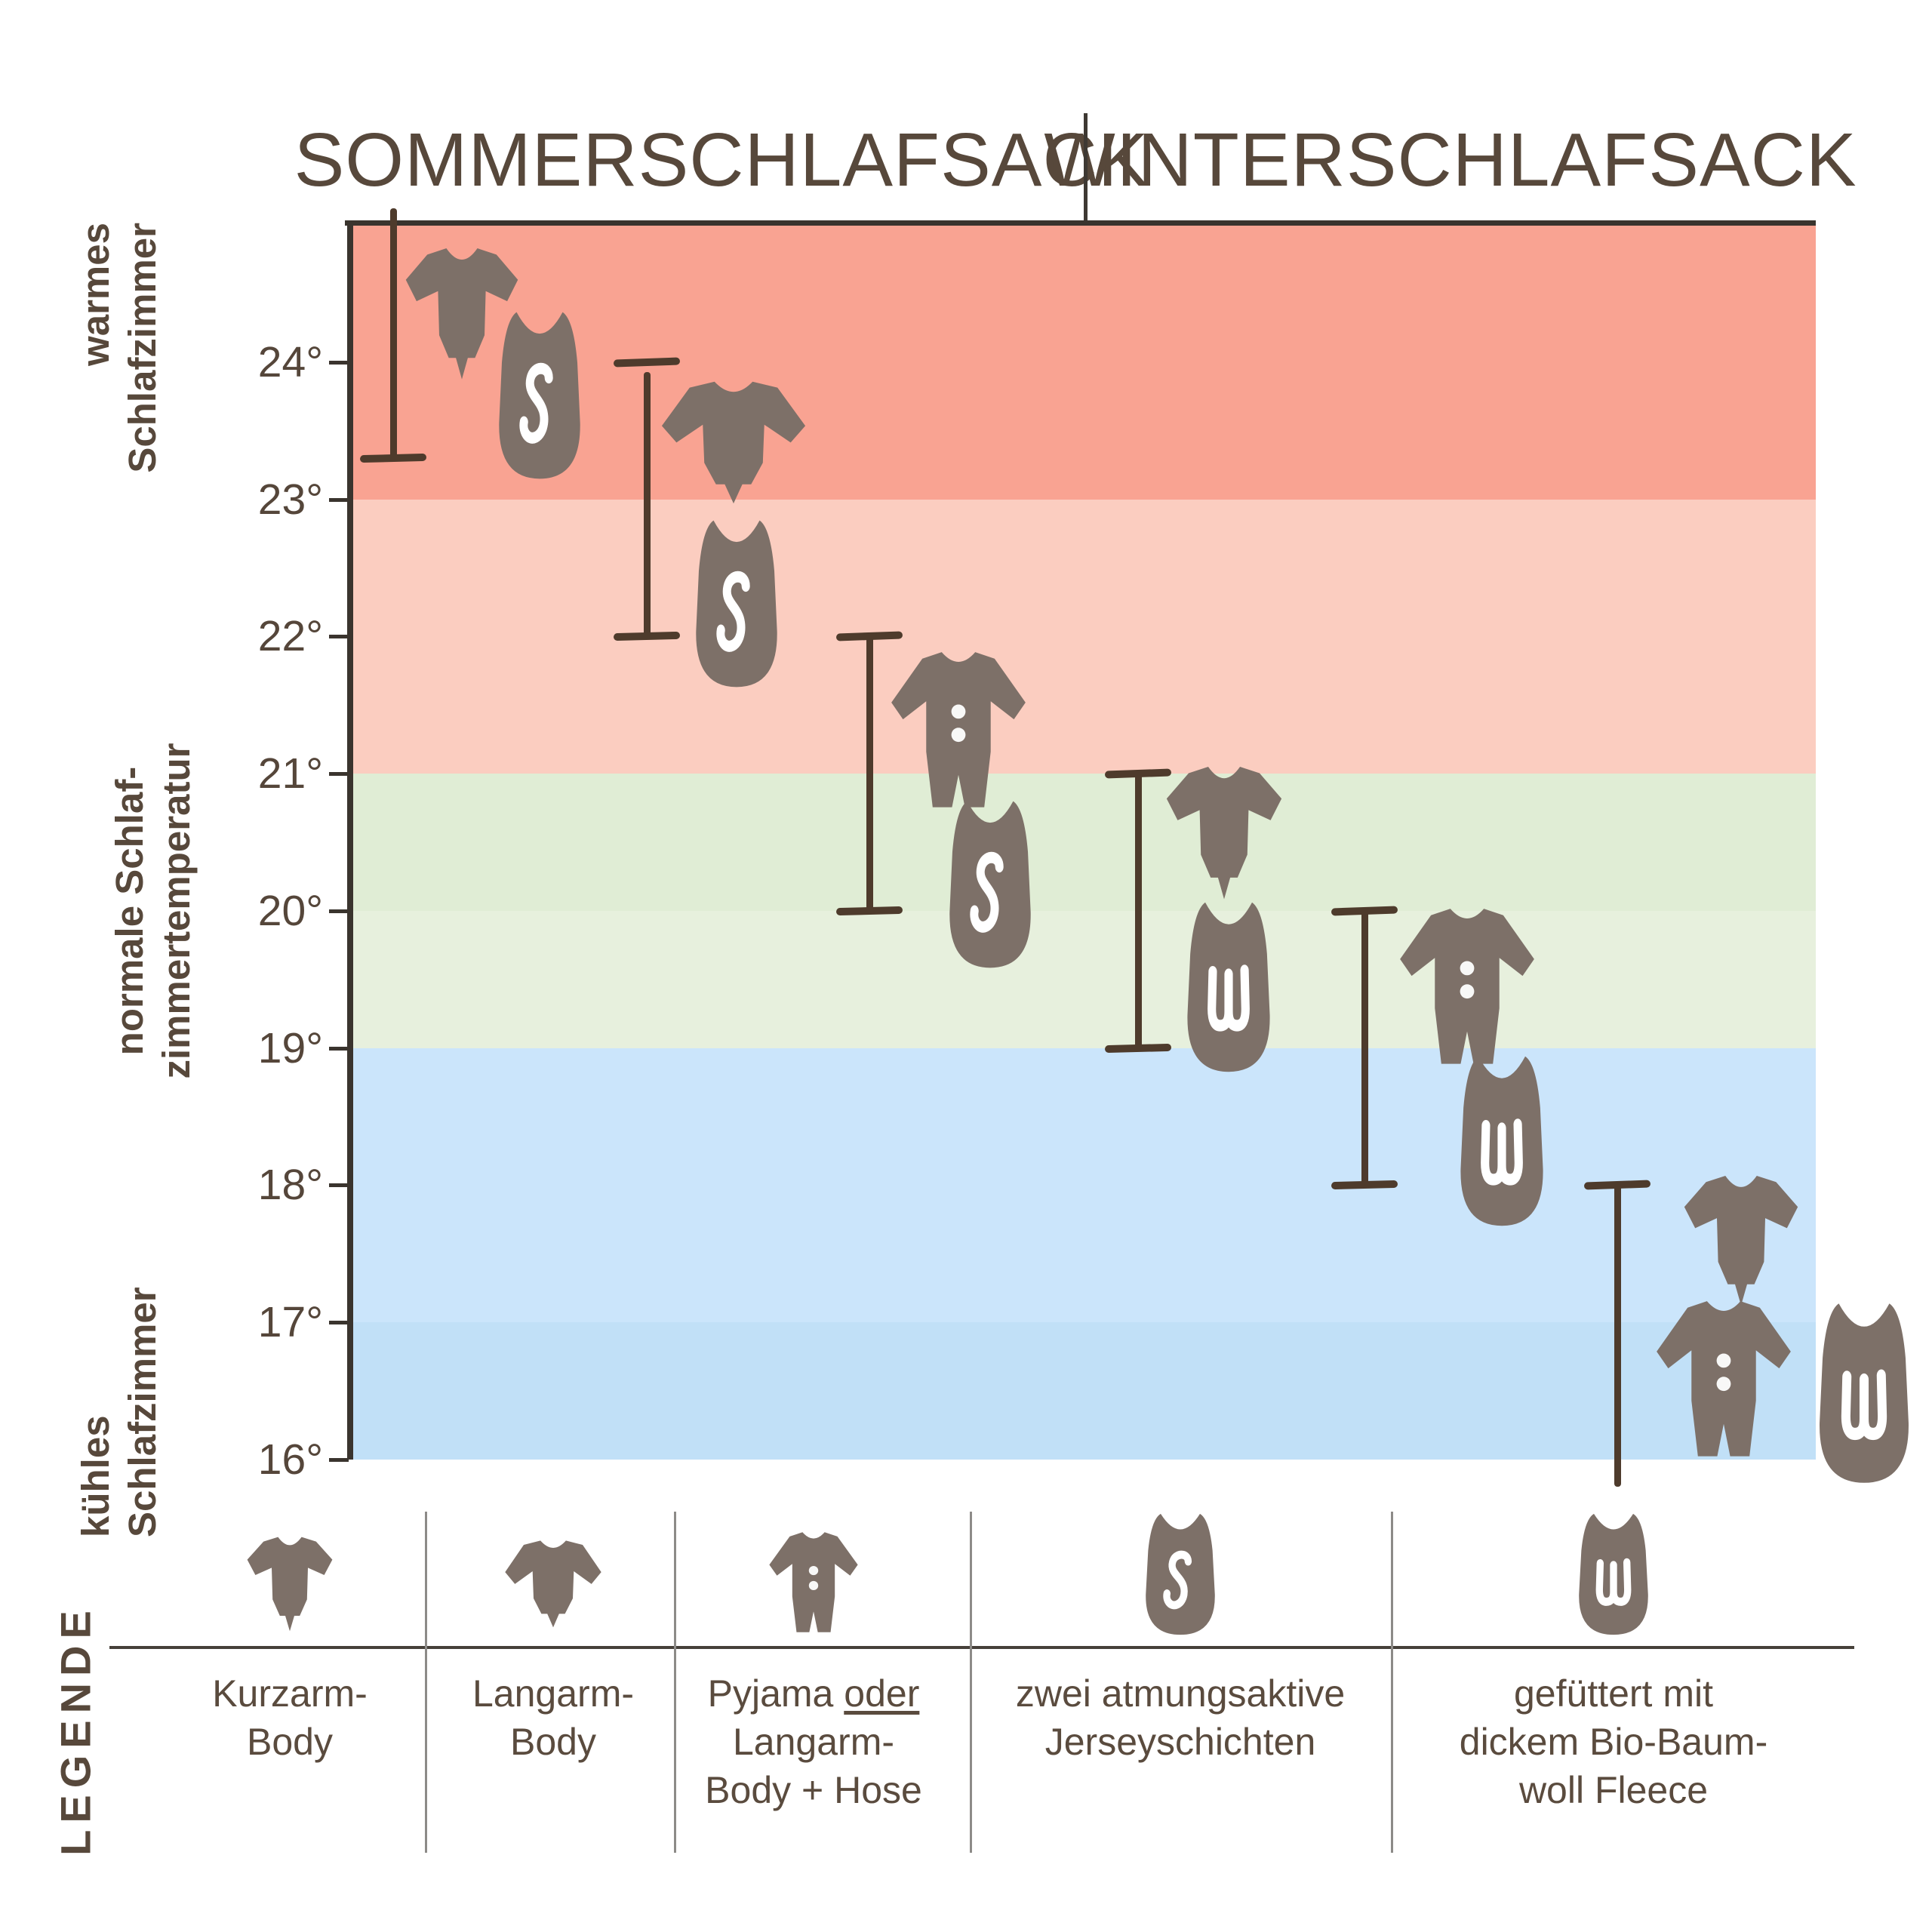 The width and height of the screenshot is (1932, 1932). What do you see at coordinates (1080, 223) in the screenshot?
I see `chart-top-border` at bounding box center [1080, 223].